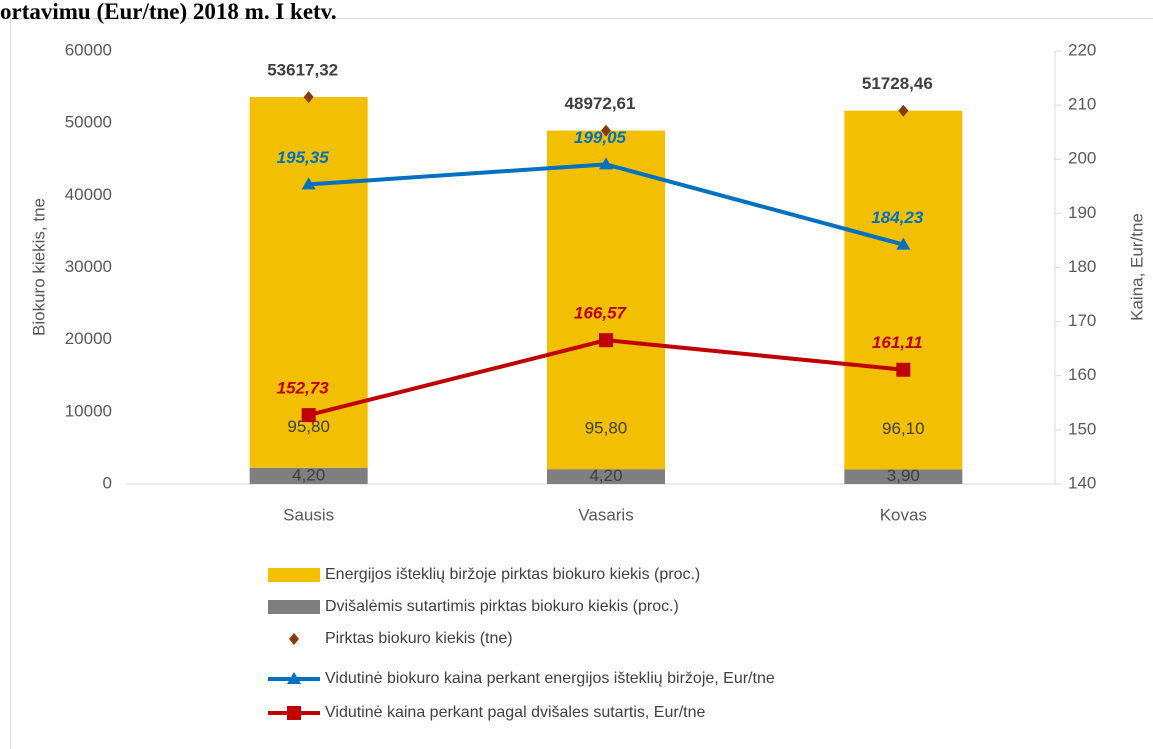 This screenshot has width=1153, height=749. I want to click on y2-tick-label: 210, so click(1082, 104).